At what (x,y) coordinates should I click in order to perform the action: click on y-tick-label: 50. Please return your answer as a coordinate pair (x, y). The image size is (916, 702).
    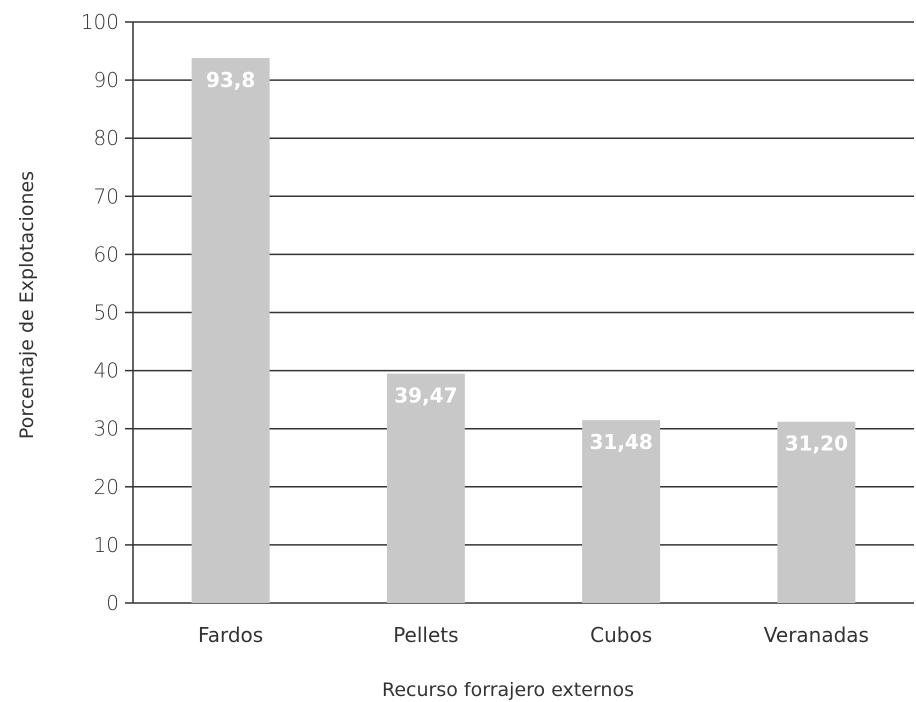
    Looking at the image, I should click on (106, 313).